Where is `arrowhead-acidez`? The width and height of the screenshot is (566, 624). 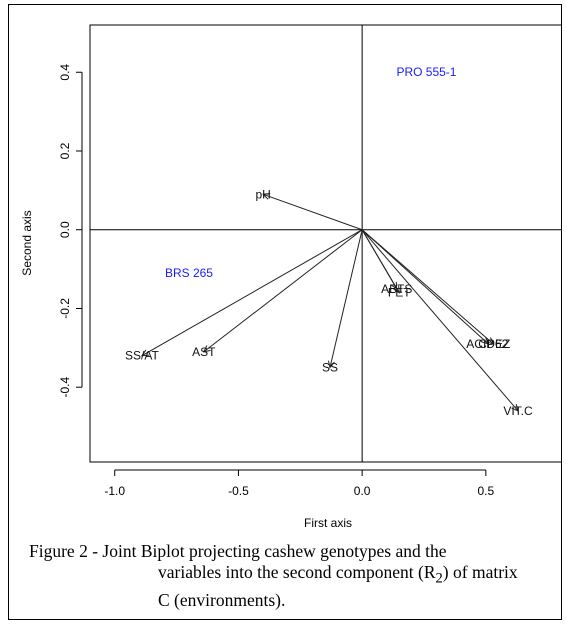
arrowhead-acidez is located at coordinates (485, 341).